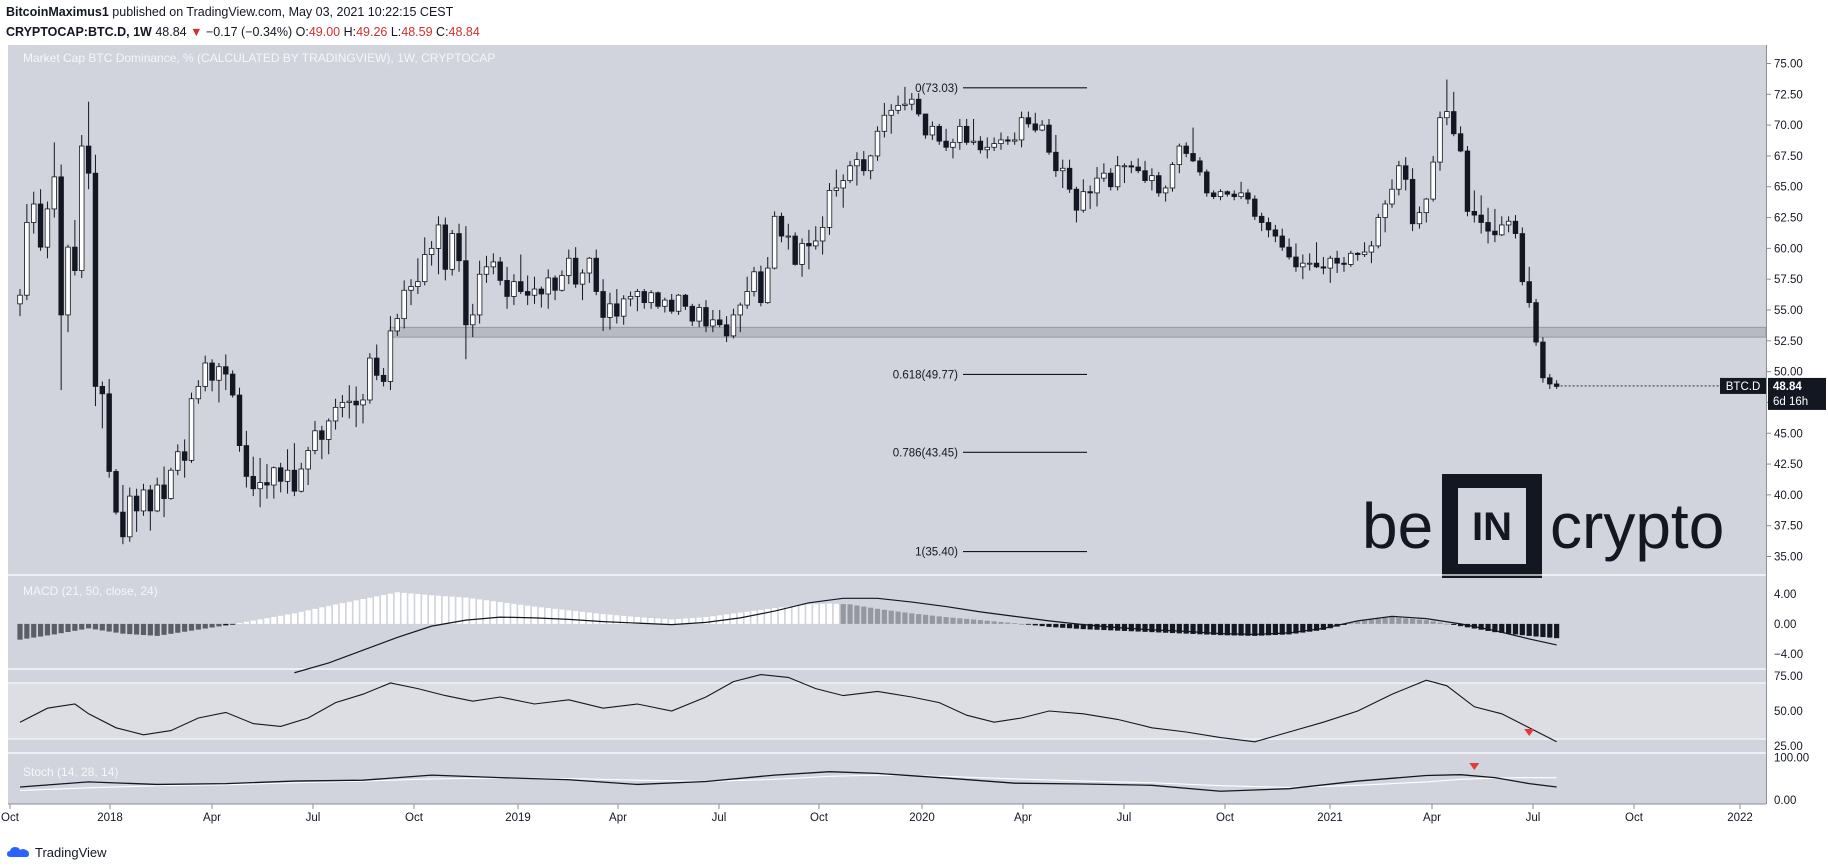  Describe the element at coordinates (71, 772) in the screenshot. I see `stoch-pane-title: Stoch (14, 28, 14)` at that location.